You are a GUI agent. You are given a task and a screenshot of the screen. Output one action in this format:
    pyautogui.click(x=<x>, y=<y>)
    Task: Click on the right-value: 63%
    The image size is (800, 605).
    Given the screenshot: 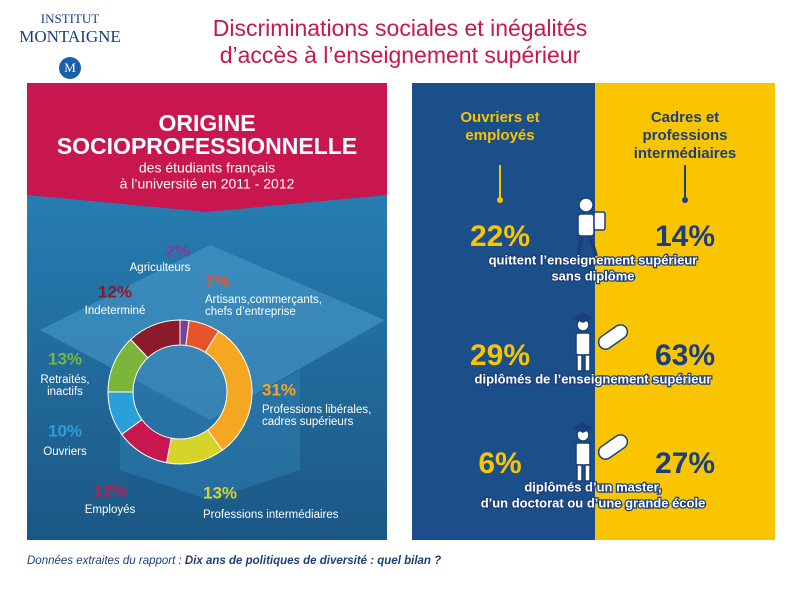 What is the action you would take?
    pyautogui.click(x=685, y=355)
    